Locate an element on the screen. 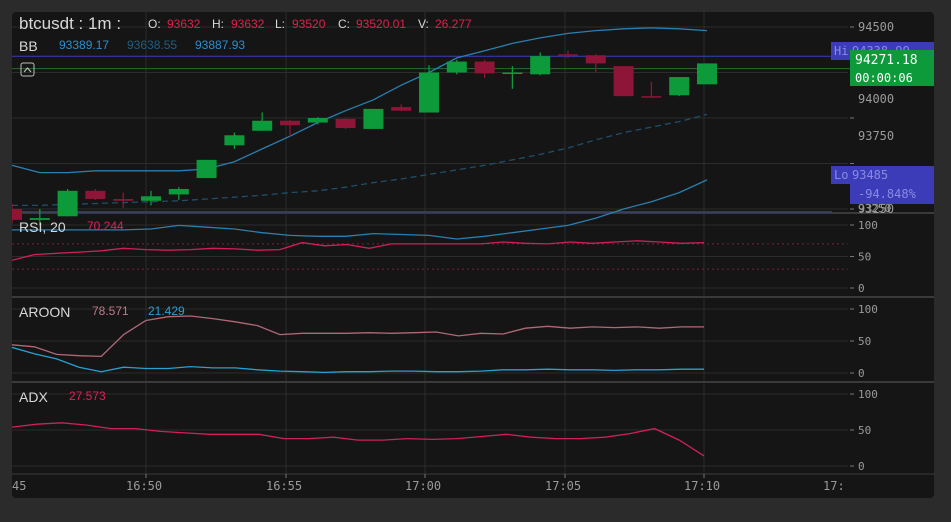 This screenshot has width=951, height=522. last-price-marker: 94271.18 00:00:06 is located at coordinates (892, 68).